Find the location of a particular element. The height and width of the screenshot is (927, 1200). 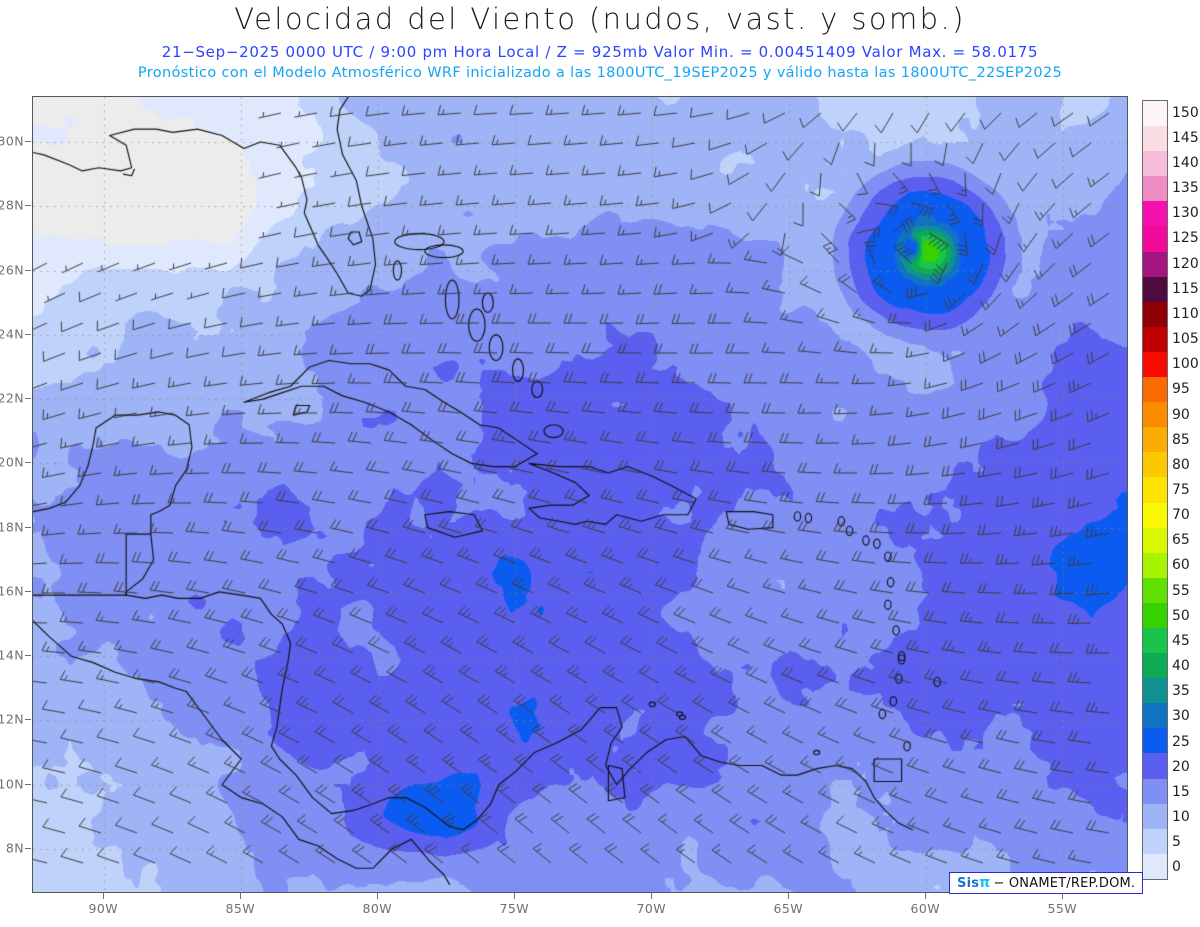

colorbar-tick-label: 65 is located at coordinates (1181, 540).